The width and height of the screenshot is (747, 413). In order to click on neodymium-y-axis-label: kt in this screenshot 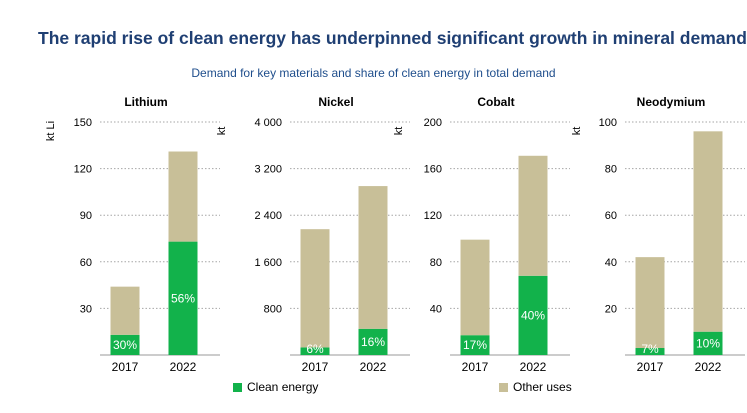, I will do `click(577, 131)`.